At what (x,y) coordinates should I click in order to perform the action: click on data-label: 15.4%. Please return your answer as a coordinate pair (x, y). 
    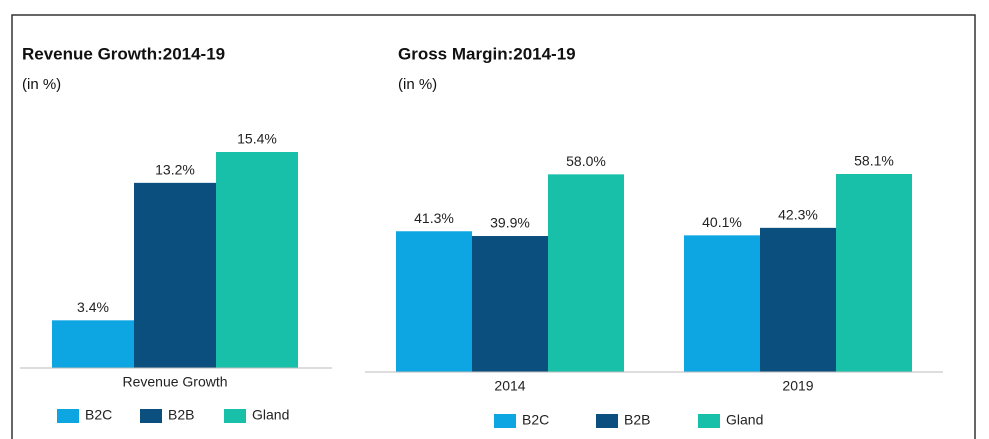
    Looking at the image, I should click on (257, 139).